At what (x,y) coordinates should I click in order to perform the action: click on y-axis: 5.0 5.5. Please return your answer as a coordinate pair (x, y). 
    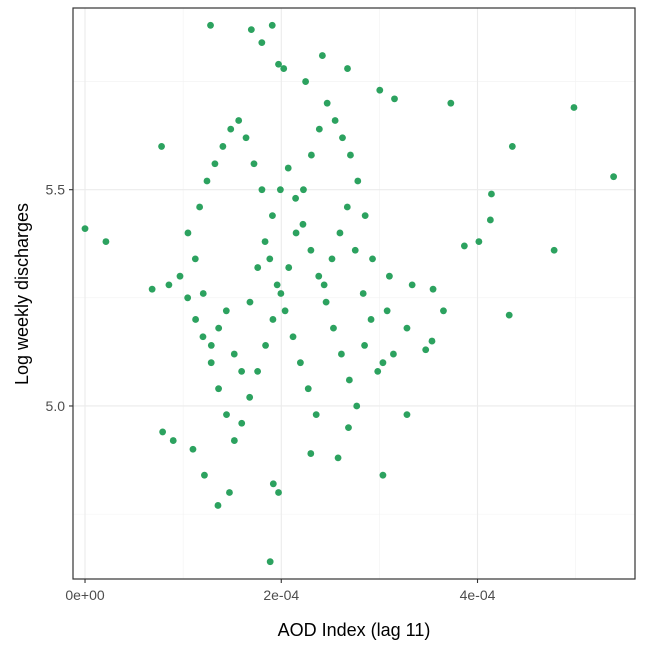
    Looking at the image, I should click on (59, 298).